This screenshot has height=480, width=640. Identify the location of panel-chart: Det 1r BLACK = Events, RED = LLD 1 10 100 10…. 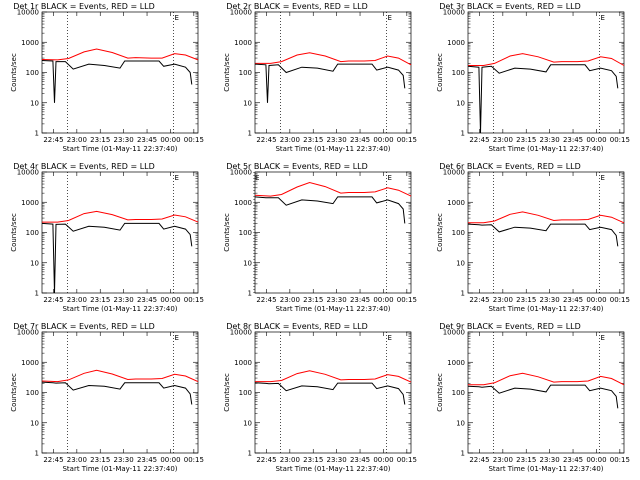
(107, 77).